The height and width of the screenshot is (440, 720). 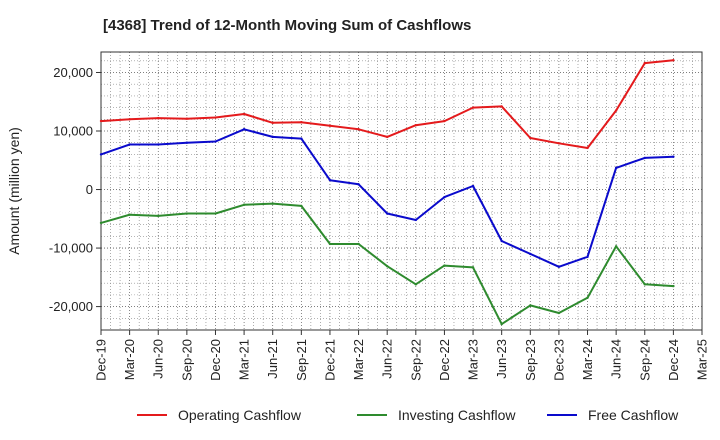 I want to click on x-tick-label: Dec-19, so click(x=101, y=360).